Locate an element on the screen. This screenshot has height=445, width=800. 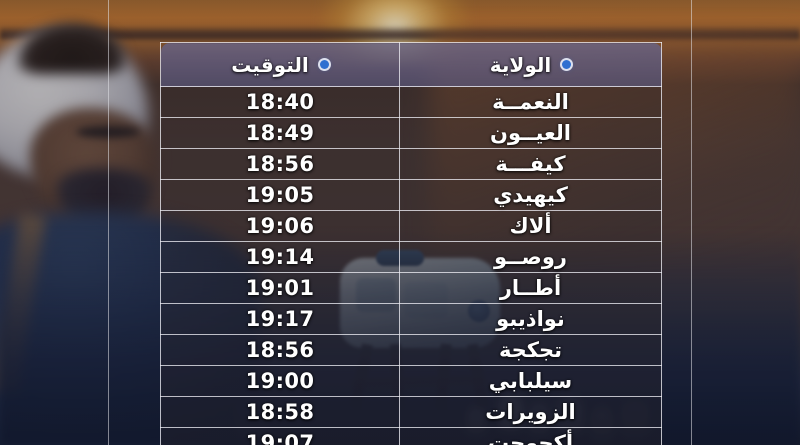
table-row: أطــار 19:01 is located at coordinates (411, 288).